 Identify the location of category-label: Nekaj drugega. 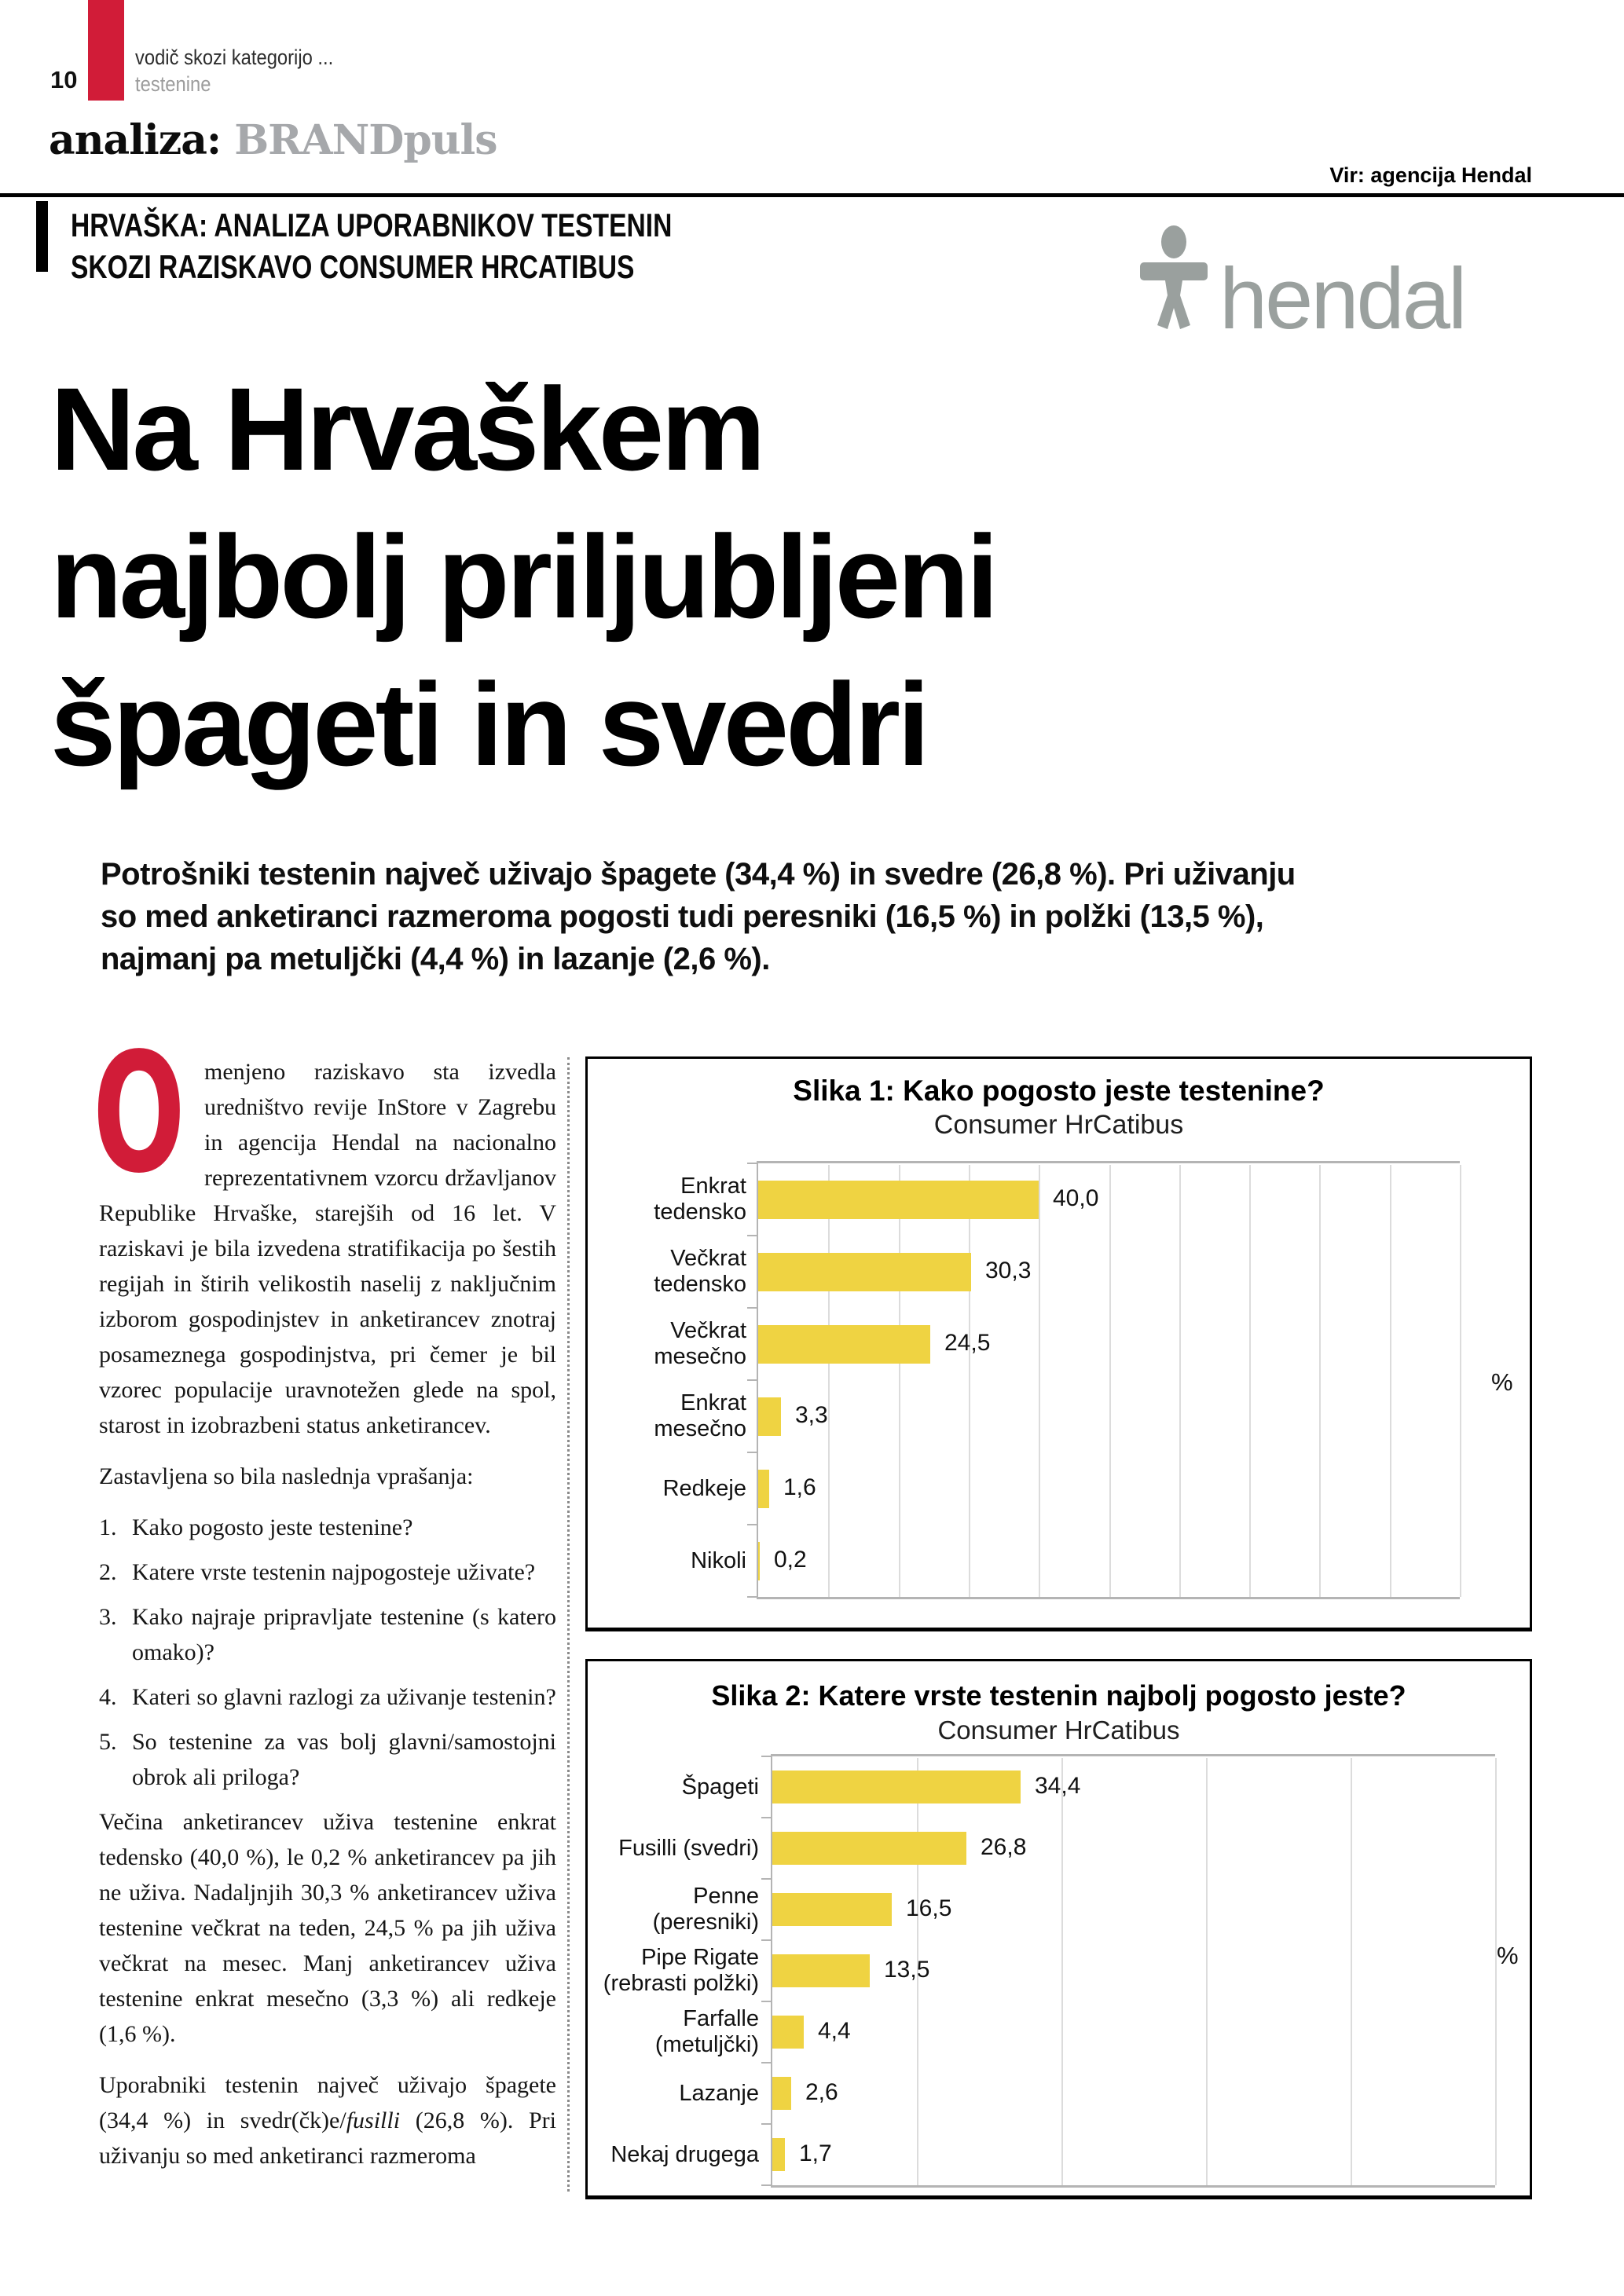
(672, 2155).